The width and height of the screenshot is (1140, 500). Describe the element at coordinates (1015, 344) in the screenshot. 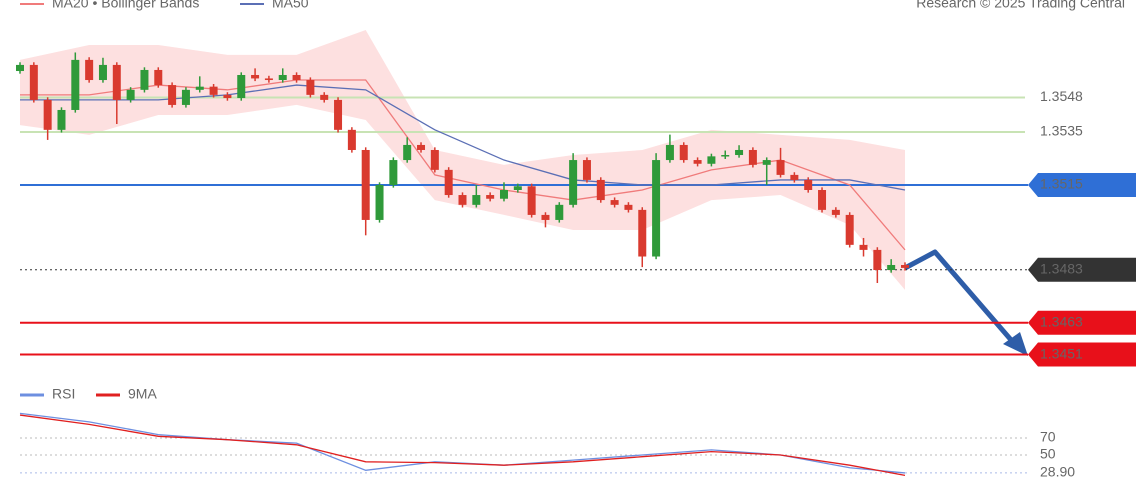

I see `arrow-head` at that location.